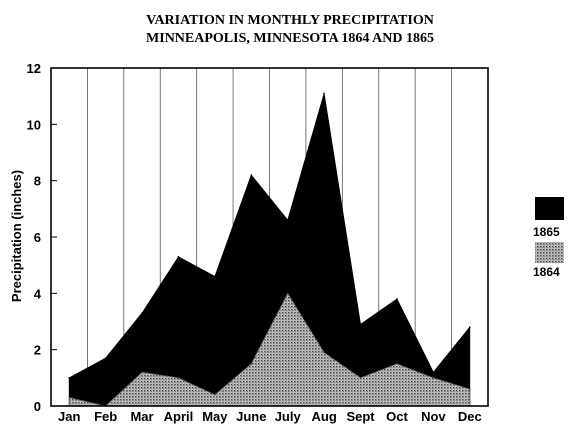 This screenshot has height=431, width=575. Describe the element at coordinates (37, 350) in the screenshot. I see `y-tick-label: 2` at that location.